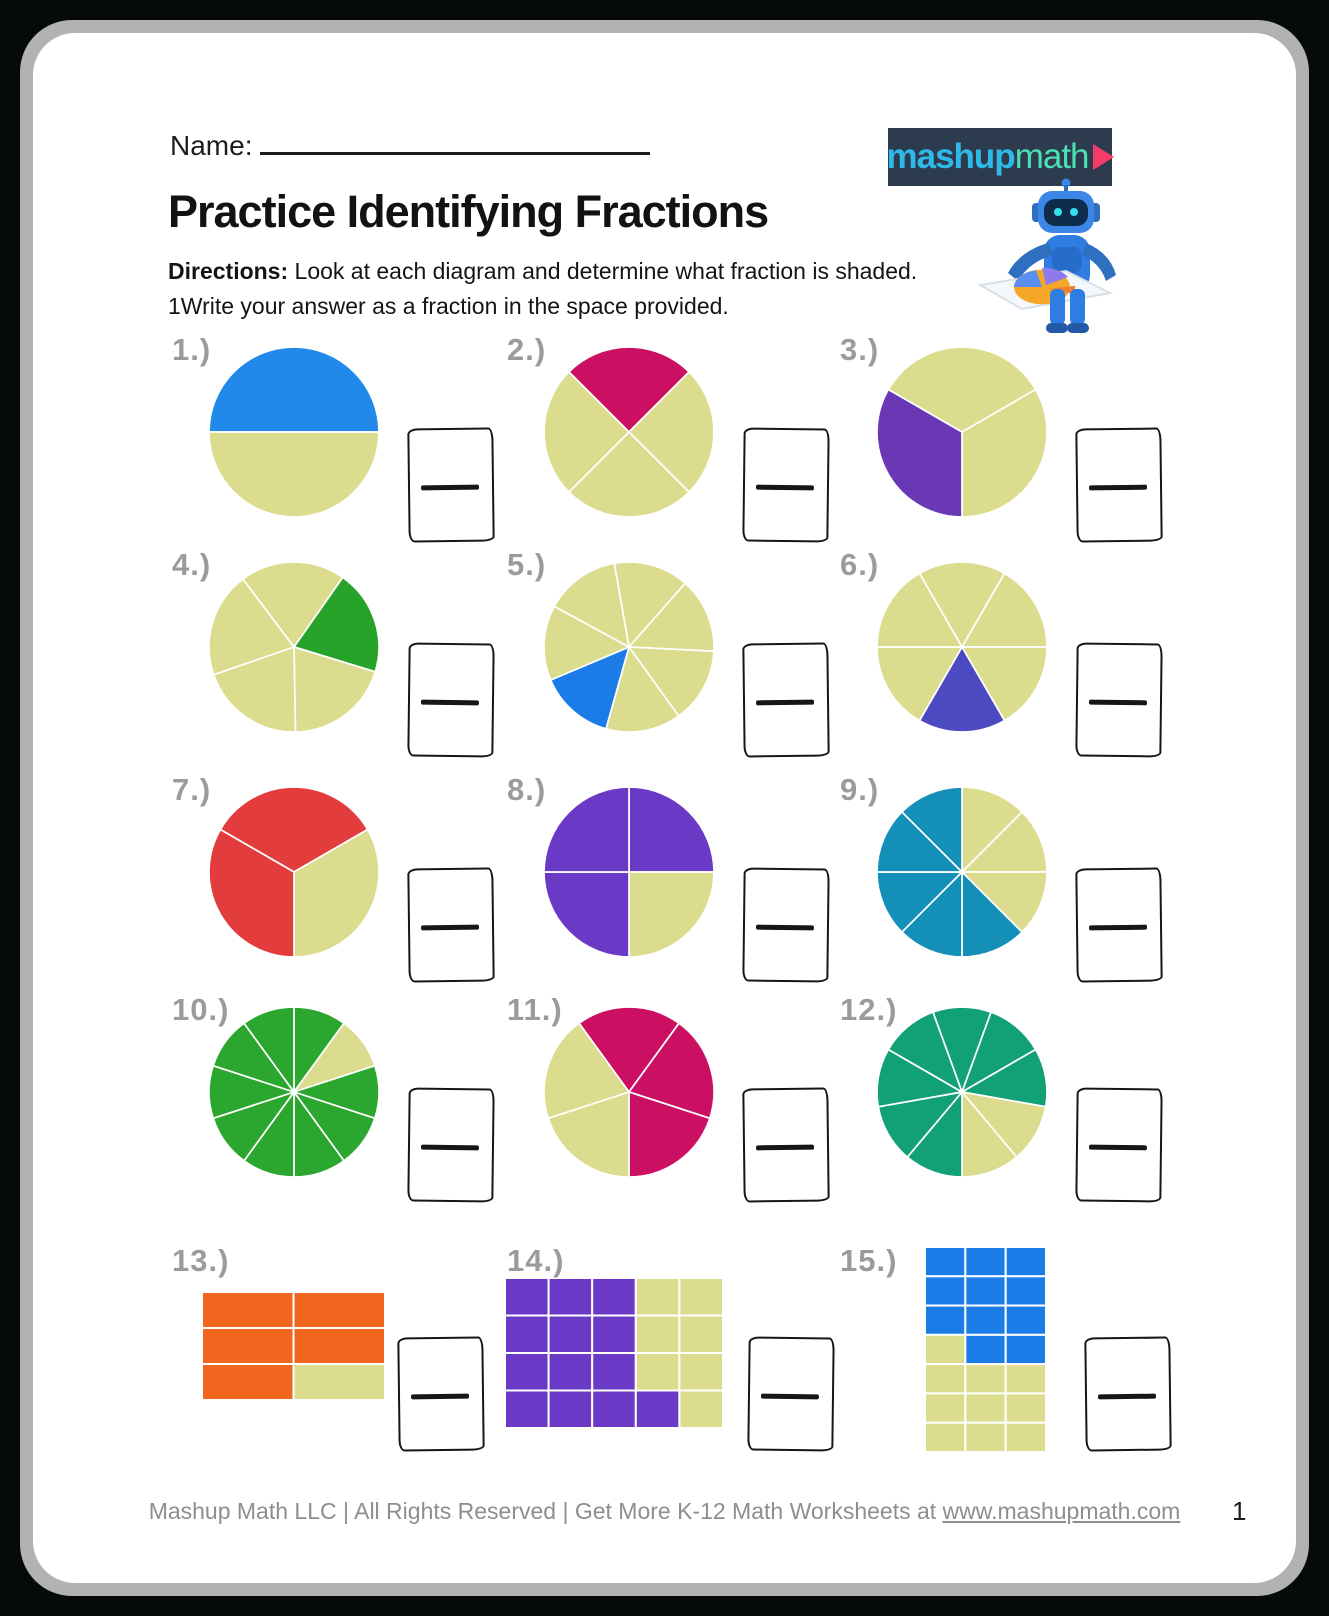 The width and height of the screenshot is (1329, 1616). I want to click on play-arrow-icon, so click(1103, 157).